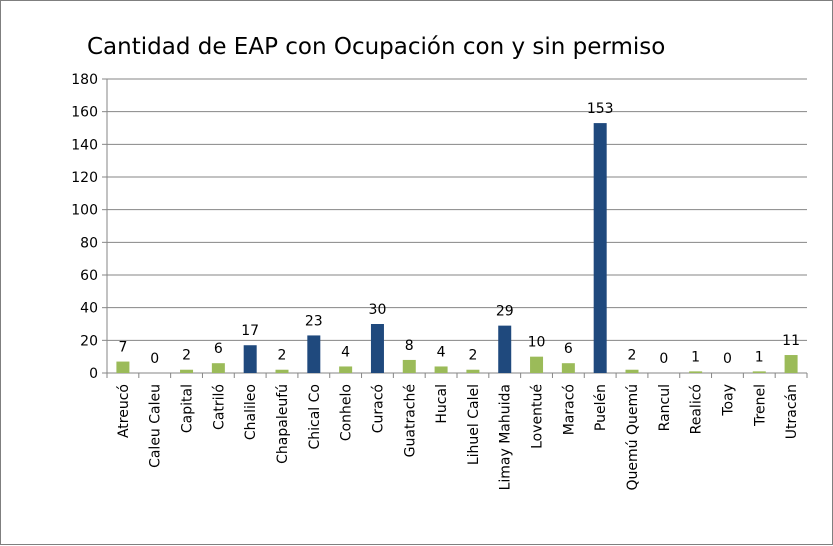 This screenshot has height=546, width=833. What do you see at coordinates (156, 426) in the screenshot?
I see `category-label: Caleu Caleu` at bounding box center [156, 426].